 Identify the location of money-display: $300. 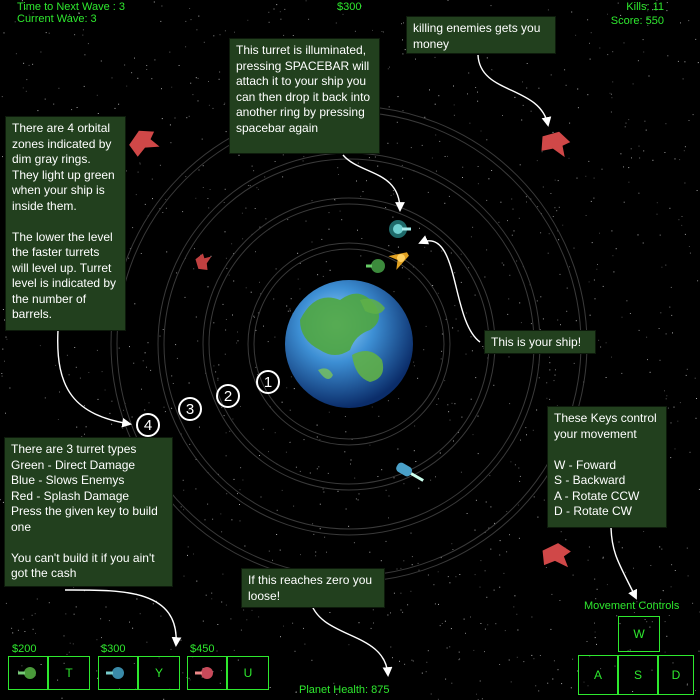
(349, 7).